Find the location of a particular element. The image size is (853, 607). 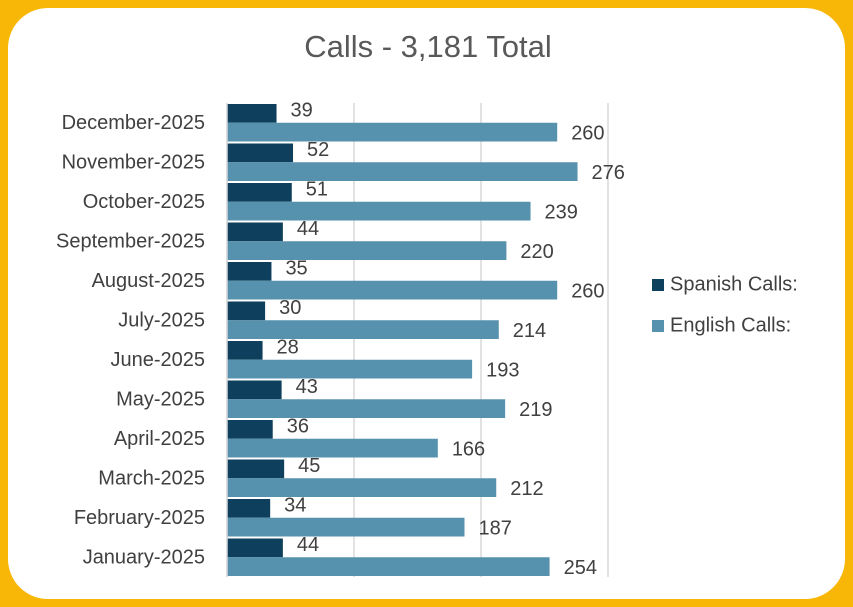

y-tick-label: May-2025 is located at coordinates (160, 400).